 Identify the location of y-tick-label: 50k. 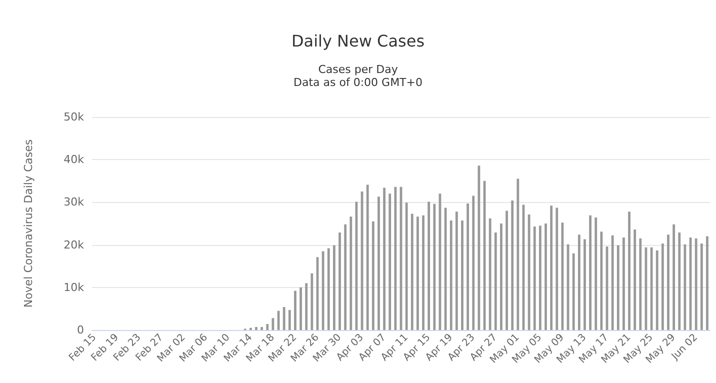
(74, 117).